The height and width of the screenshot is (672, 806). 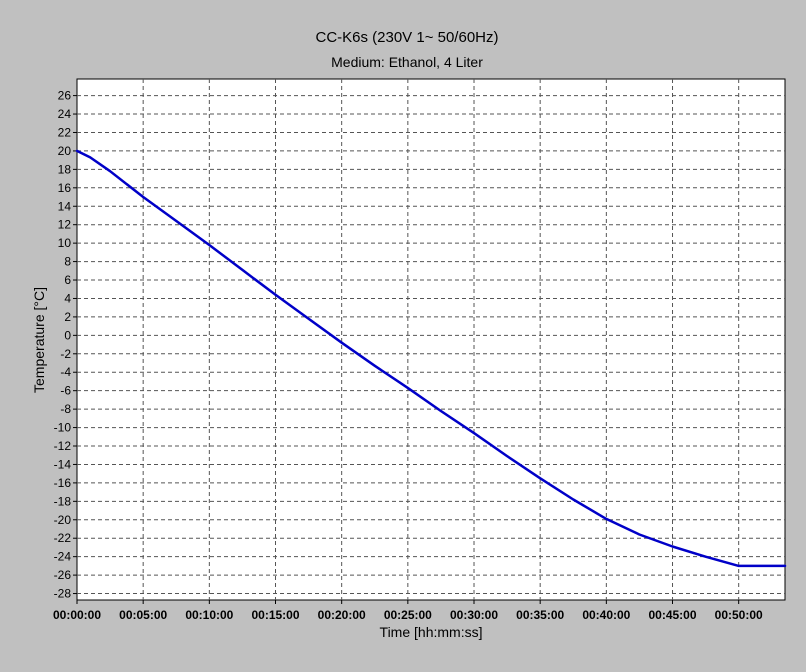 I want to click on chart-subtitle: Medium: Ethanol, 4 Liter, so click(x=407, y=62).